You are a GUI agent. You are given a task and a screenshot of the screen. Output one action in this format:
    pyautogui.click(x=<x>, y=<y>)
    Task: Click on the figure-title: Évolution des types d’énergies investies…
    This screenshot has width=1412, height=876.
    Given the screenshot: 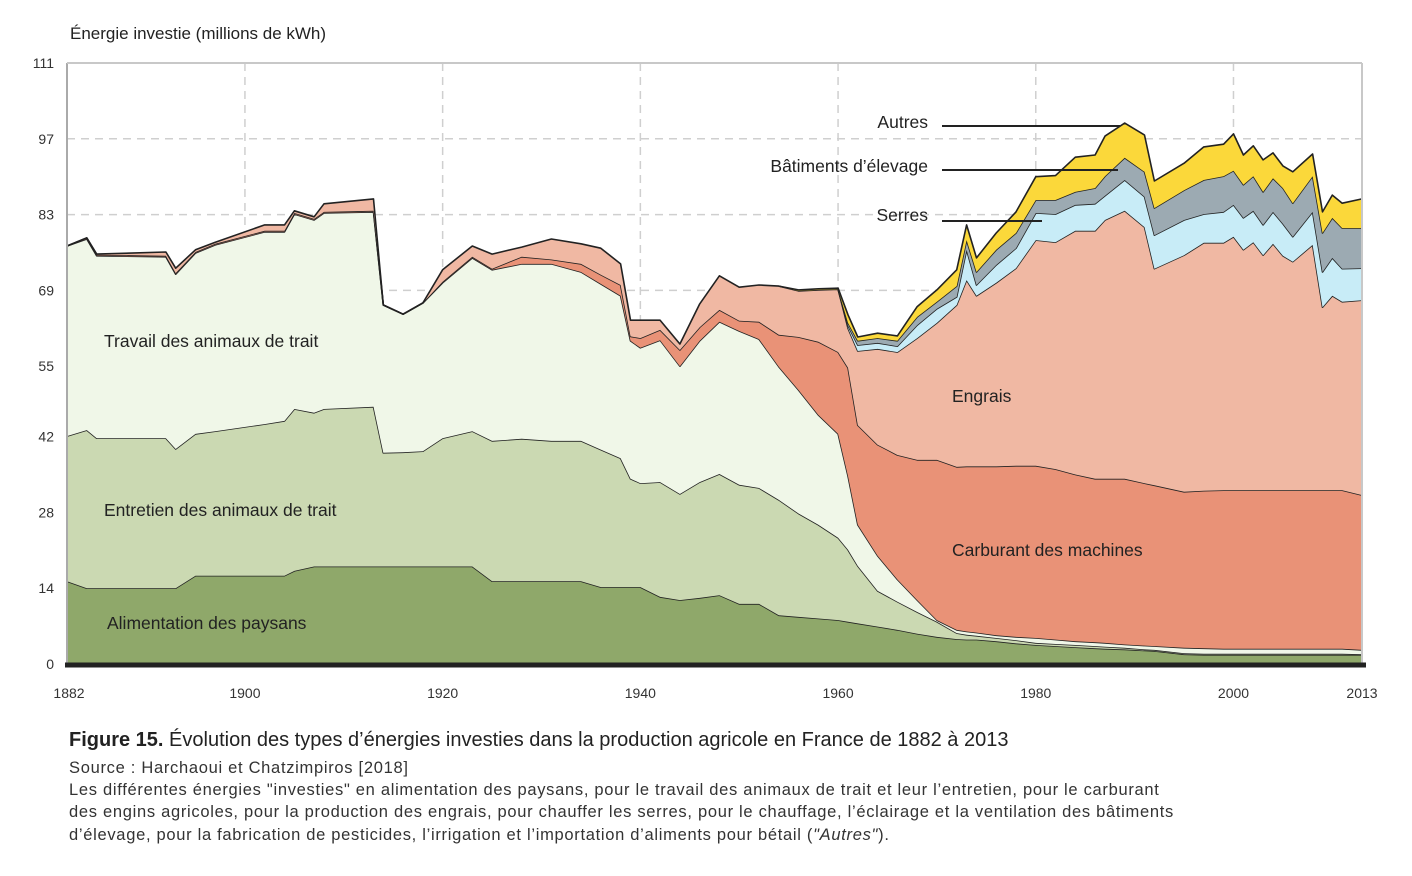 What is the action you would take?
    pyautogui.click(x=589, y=740)
    